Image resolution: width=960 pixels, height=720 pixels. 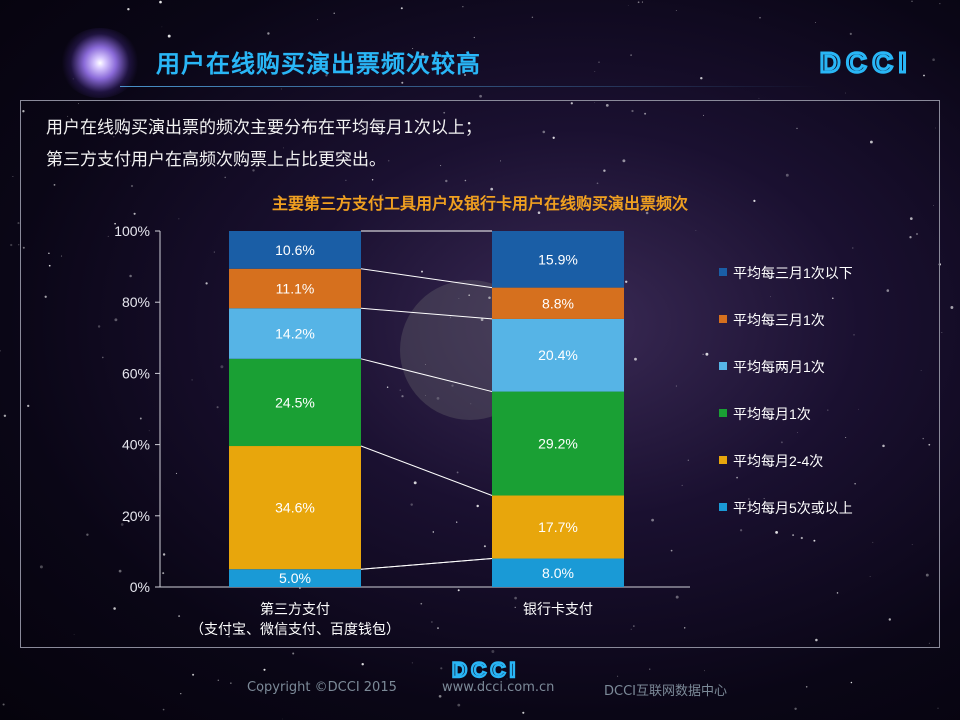 What do you see at coordinates (470, 86) in the screenshot?
I see `title-underline` at bounding box center [470, 86].